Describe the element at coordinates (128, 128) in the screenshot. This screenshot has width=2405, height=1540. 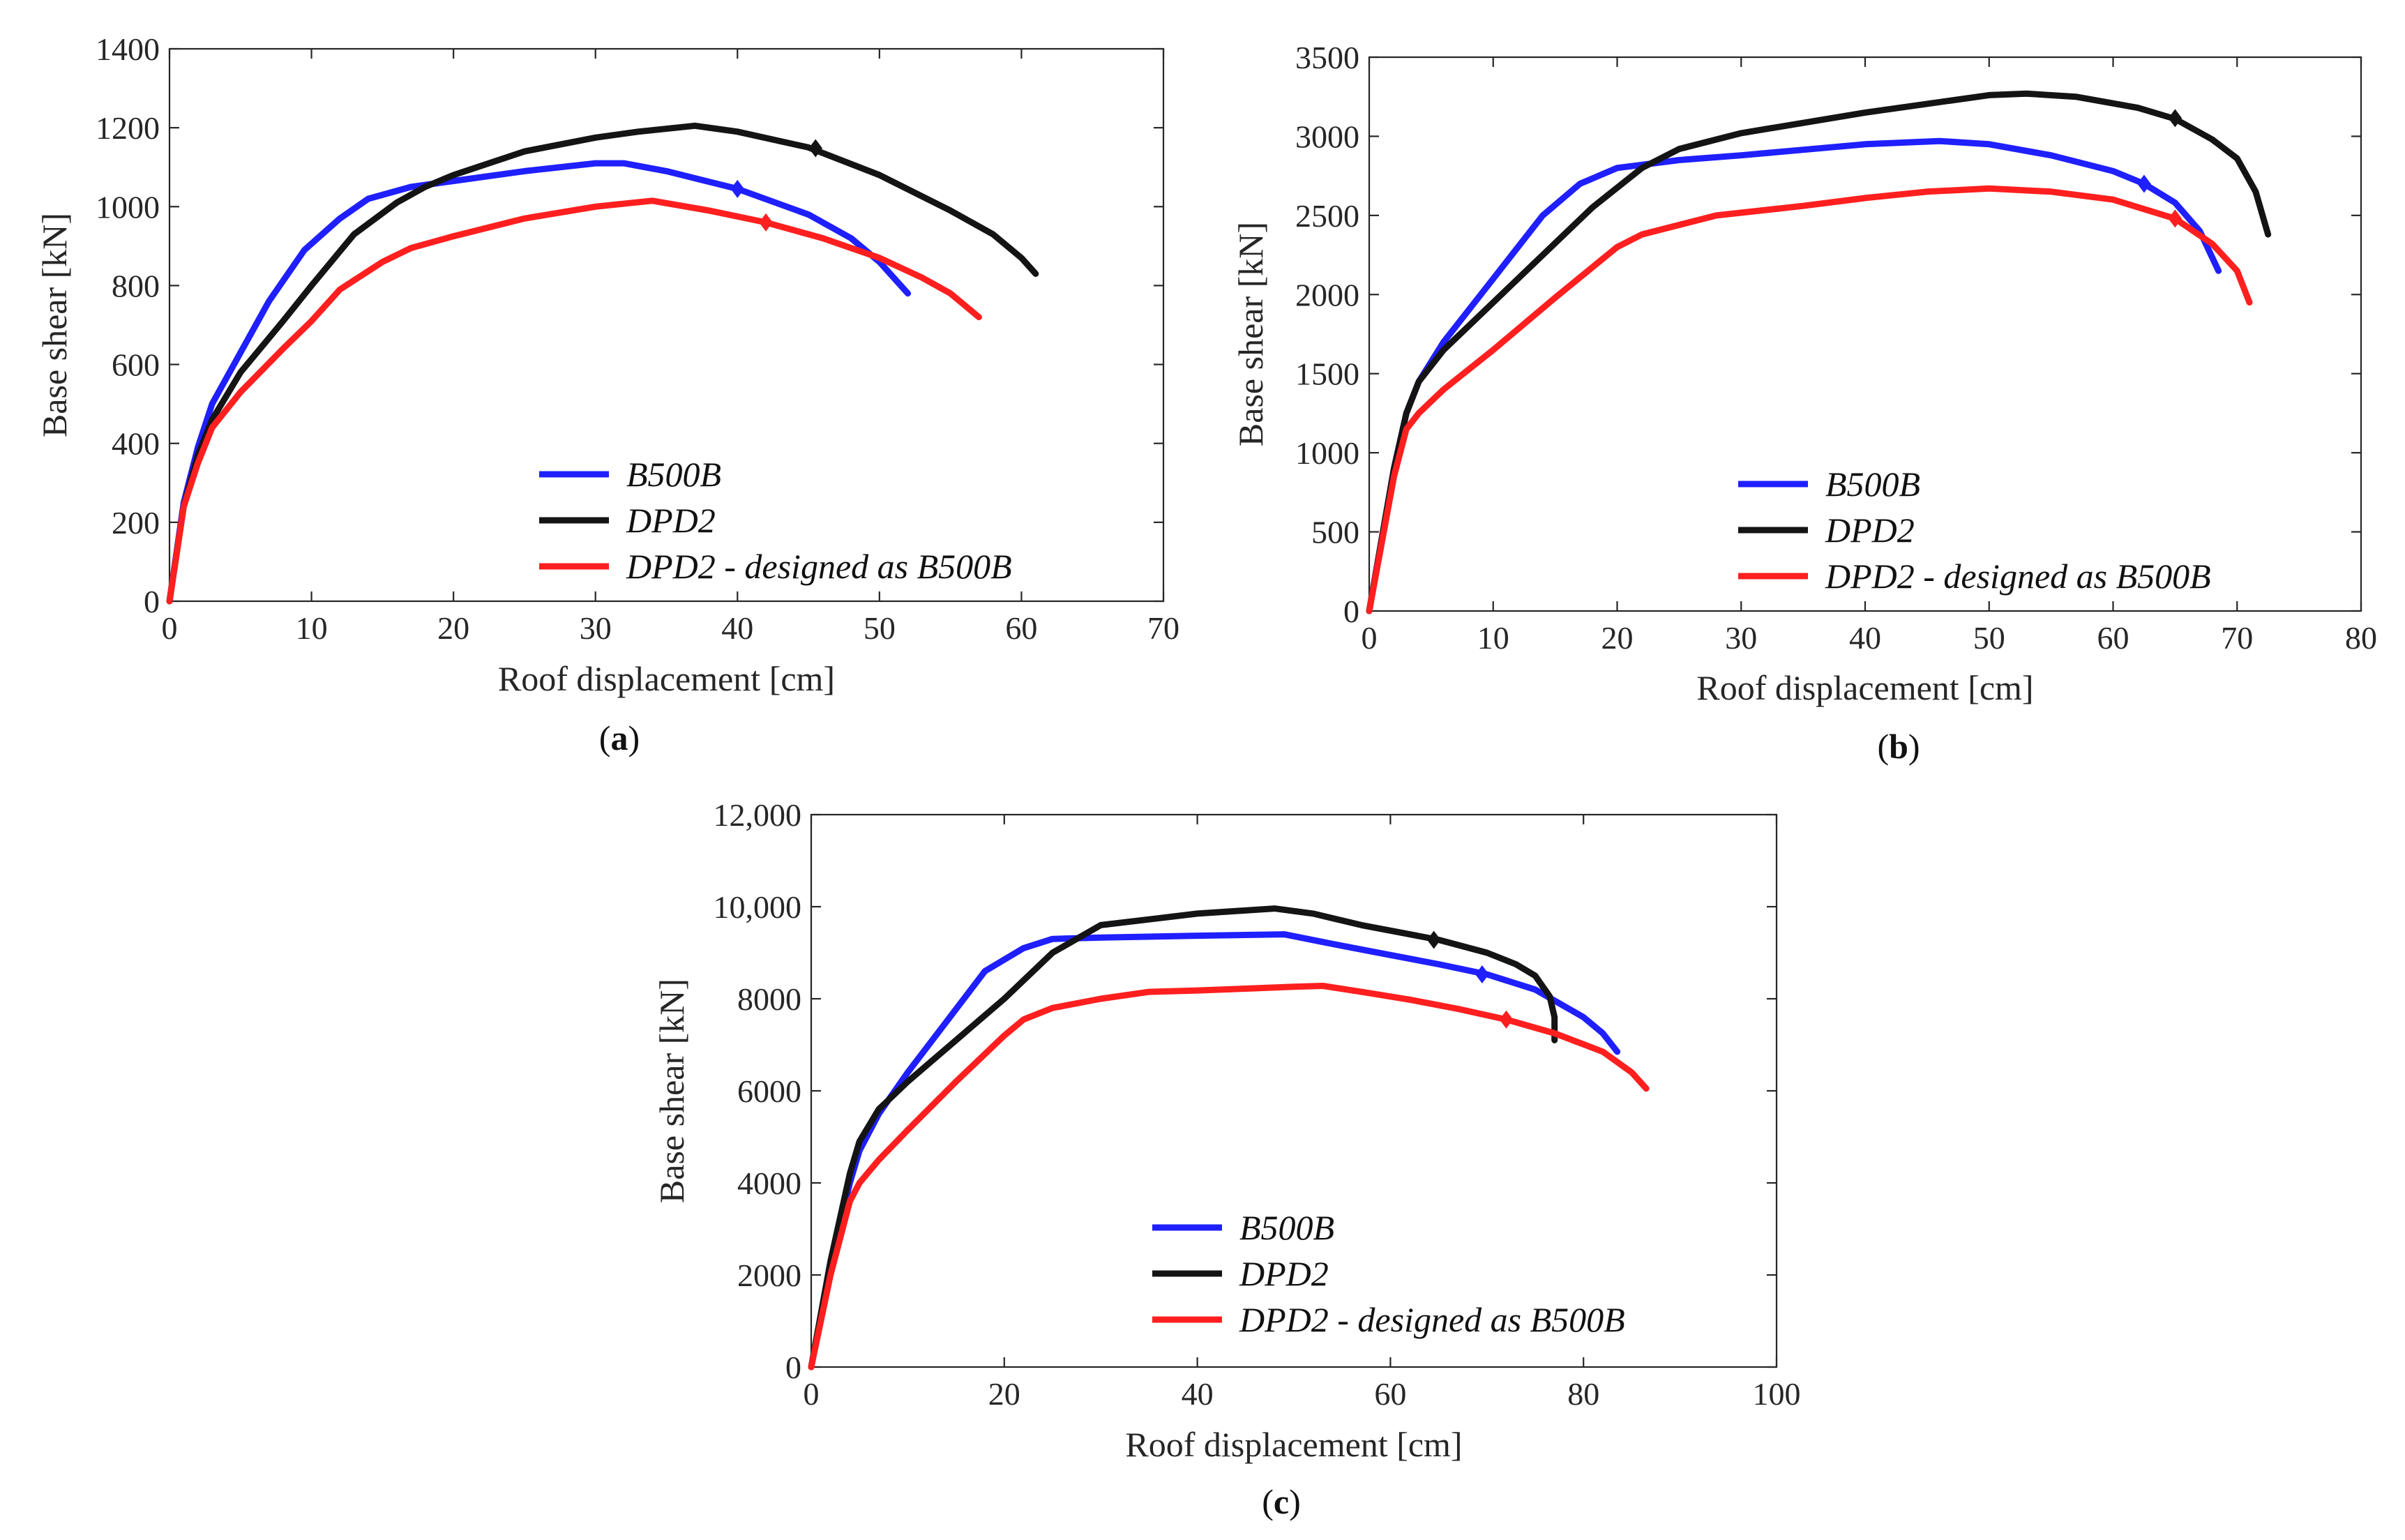
I see `y-tick-label: 1200` at that location.